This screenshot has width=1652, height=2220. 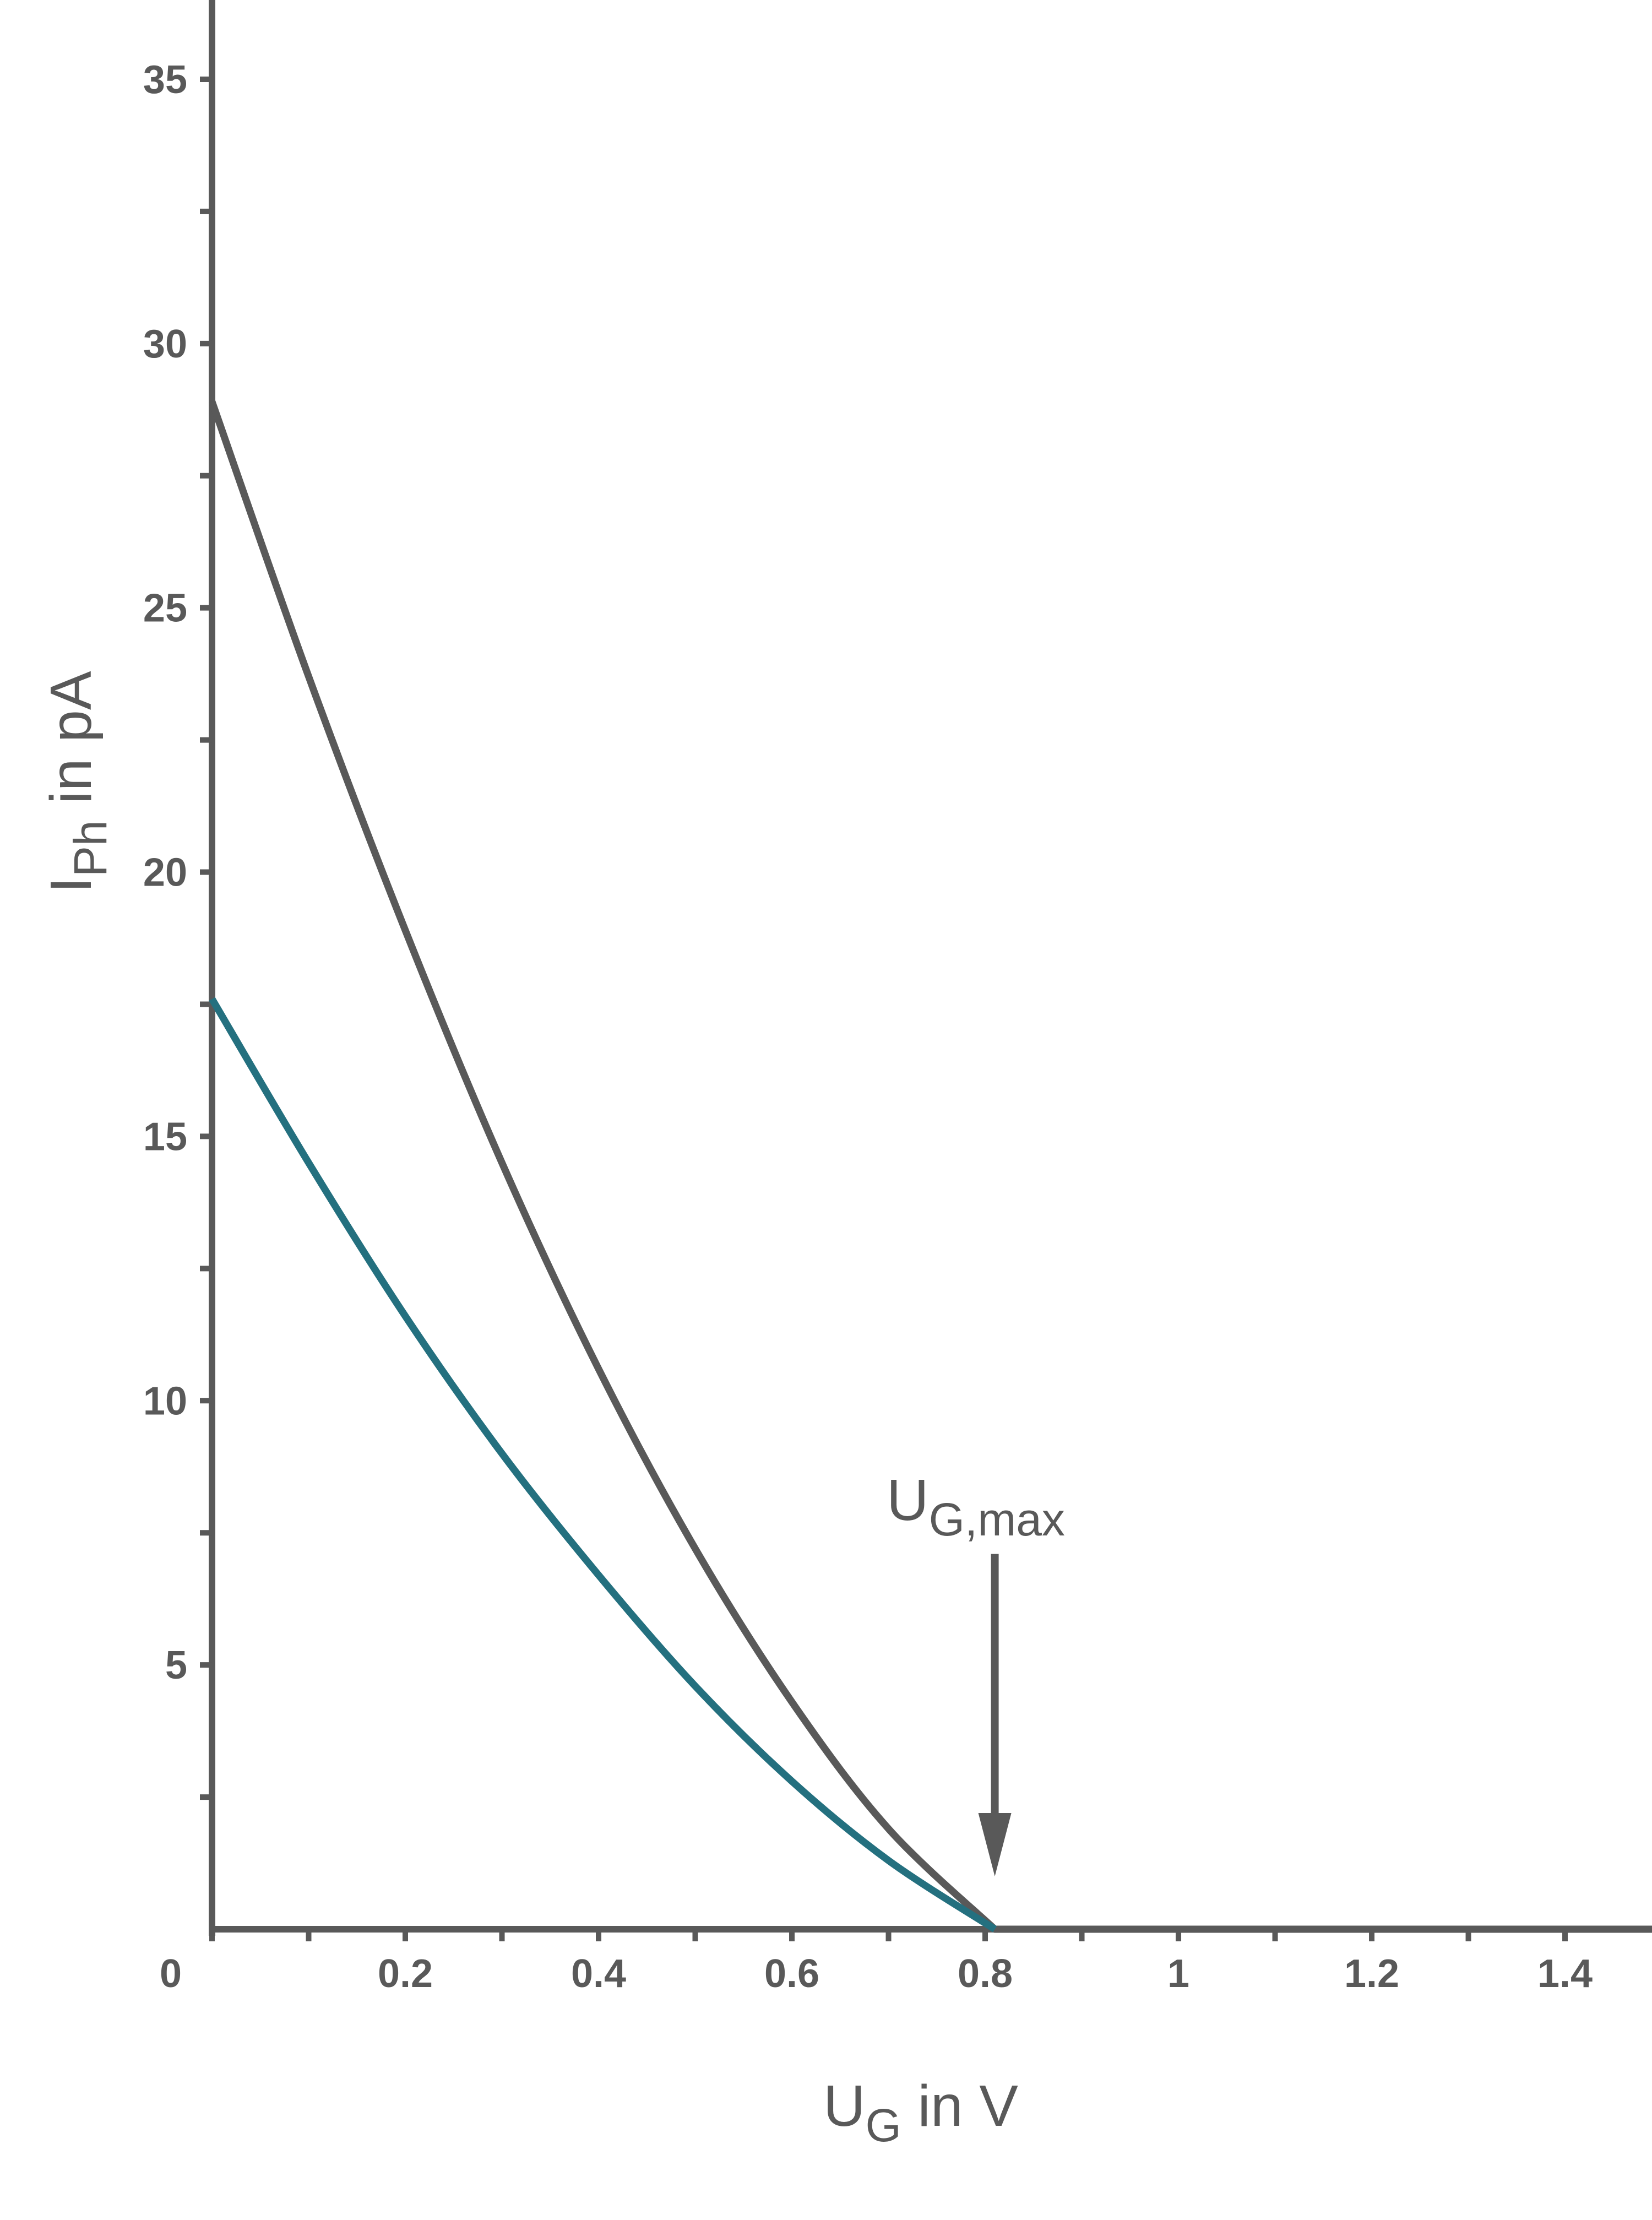 I want to click on x-tick-label: 1, so click(x=1178, y=1974).